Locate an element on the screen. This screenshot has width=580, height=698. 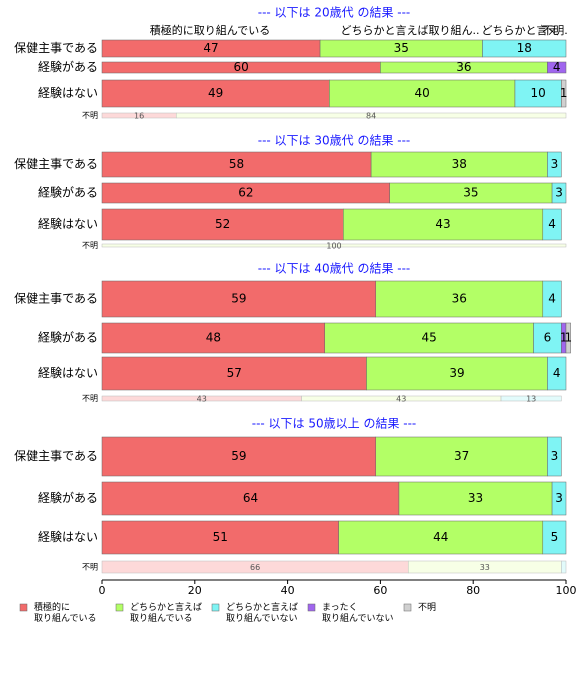
value-label: 35 is located at coordinates (470, 193).